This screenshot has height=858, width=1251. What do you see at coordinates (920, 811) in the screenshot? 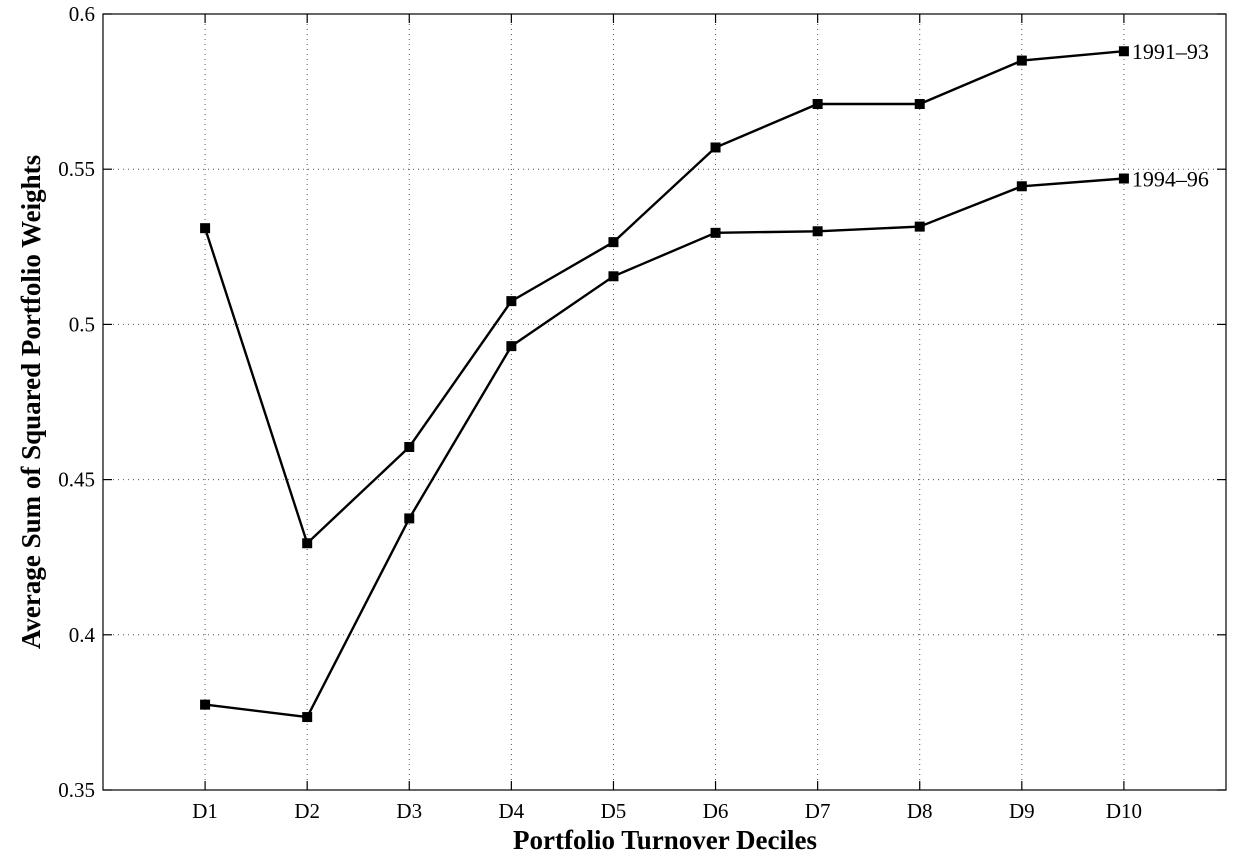
I see `x-tick-label: D8` at bounding box center [920, 811].